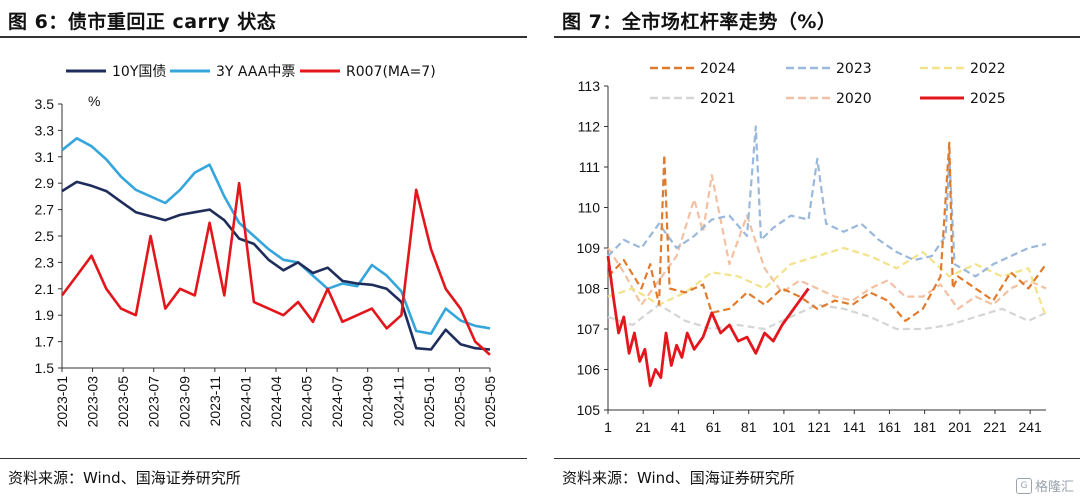  Describe the element at coordinates (459, 402) in the screenshot. I see `x-tick-label: 2025-03` at that location.